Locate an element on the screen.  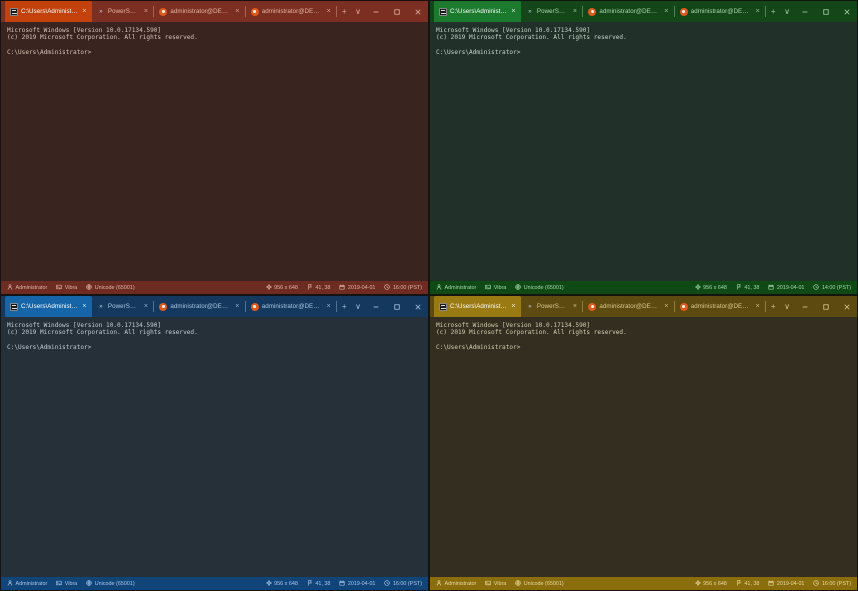
status-shell-label: Vibra is located at coordinates (71, 287).